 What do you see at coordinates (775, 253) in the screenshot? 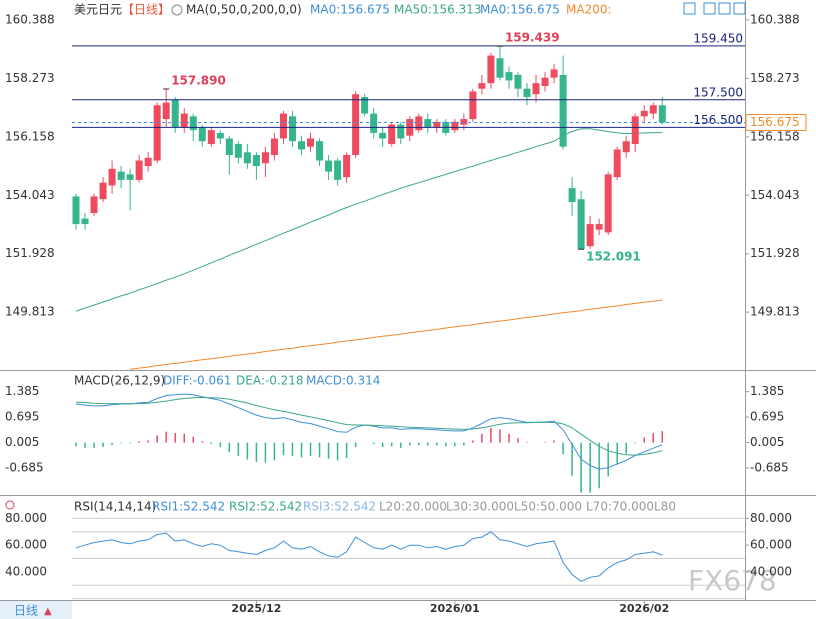
I see `y-tick-label-right: 151.928` at bounding box center [775, 253].